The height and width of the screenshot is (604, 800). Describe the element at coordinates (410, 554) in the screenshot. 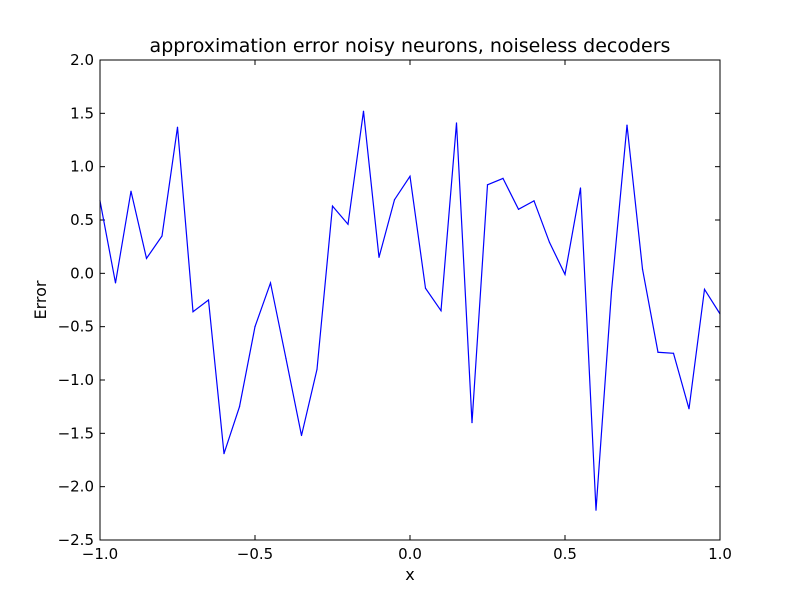

I see `x-tick-label: 0.0` at that location.